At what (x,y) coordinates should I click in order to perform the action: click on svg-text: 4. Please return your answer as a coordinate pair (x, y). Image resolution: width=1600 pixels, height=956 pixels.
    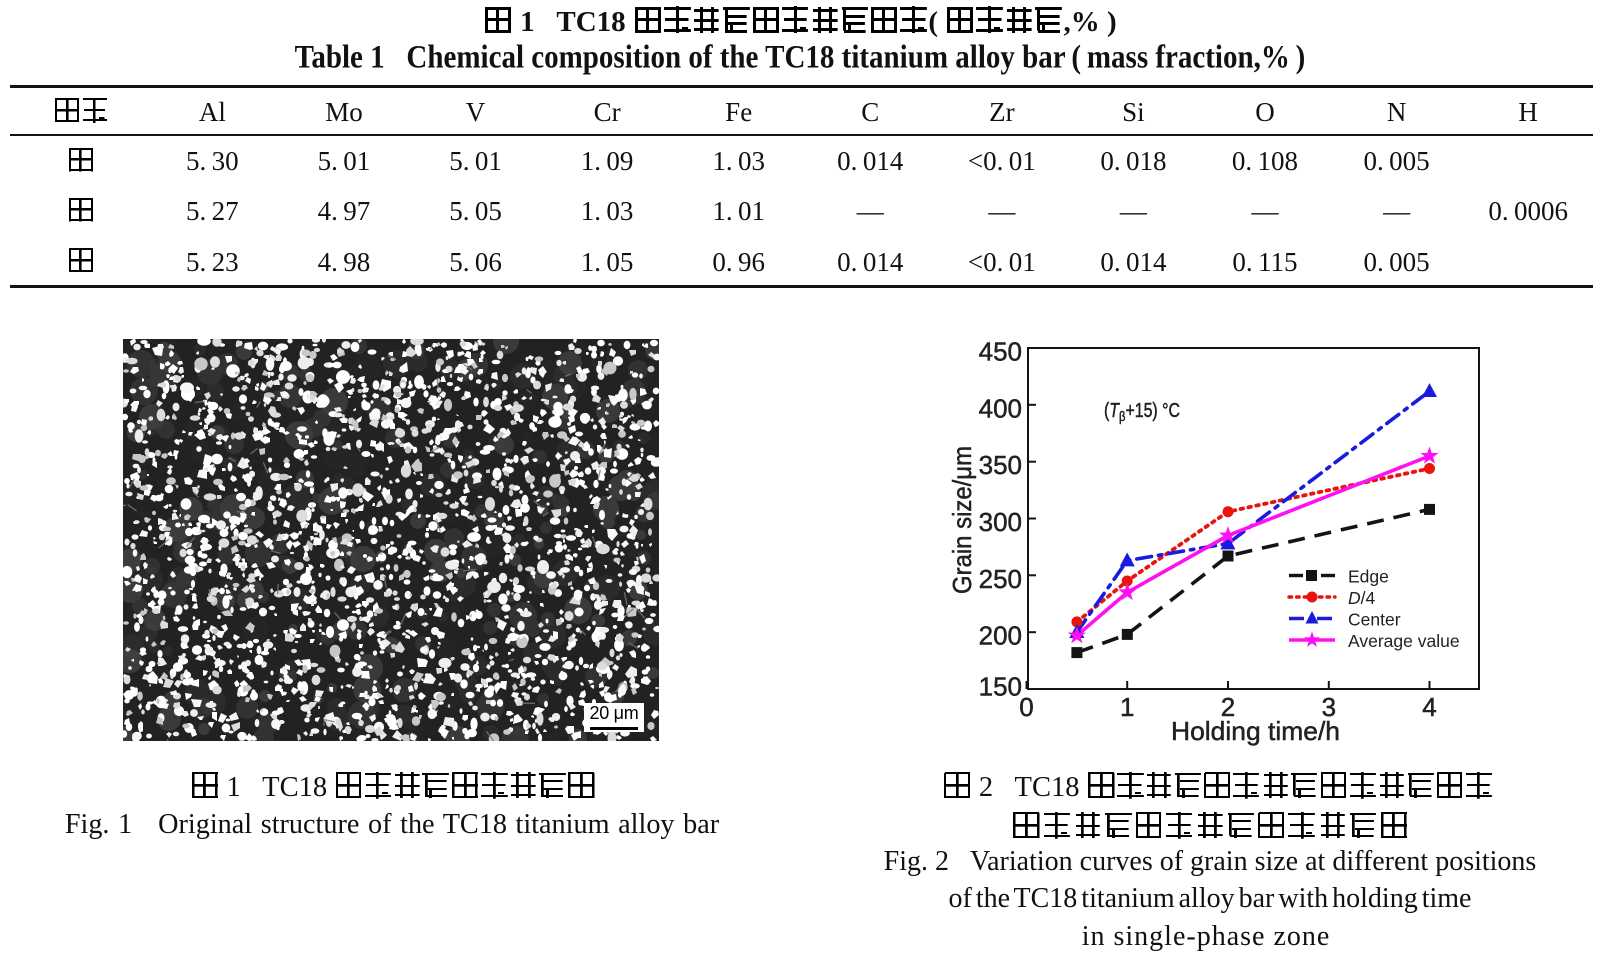
    Looking at the image, I should click on (1429, 707).